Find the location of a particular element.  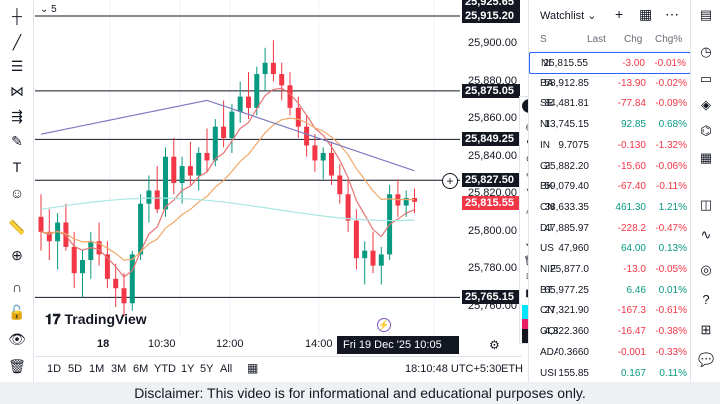

trash-icon: 🗑 is located at coordinates (17, 365).